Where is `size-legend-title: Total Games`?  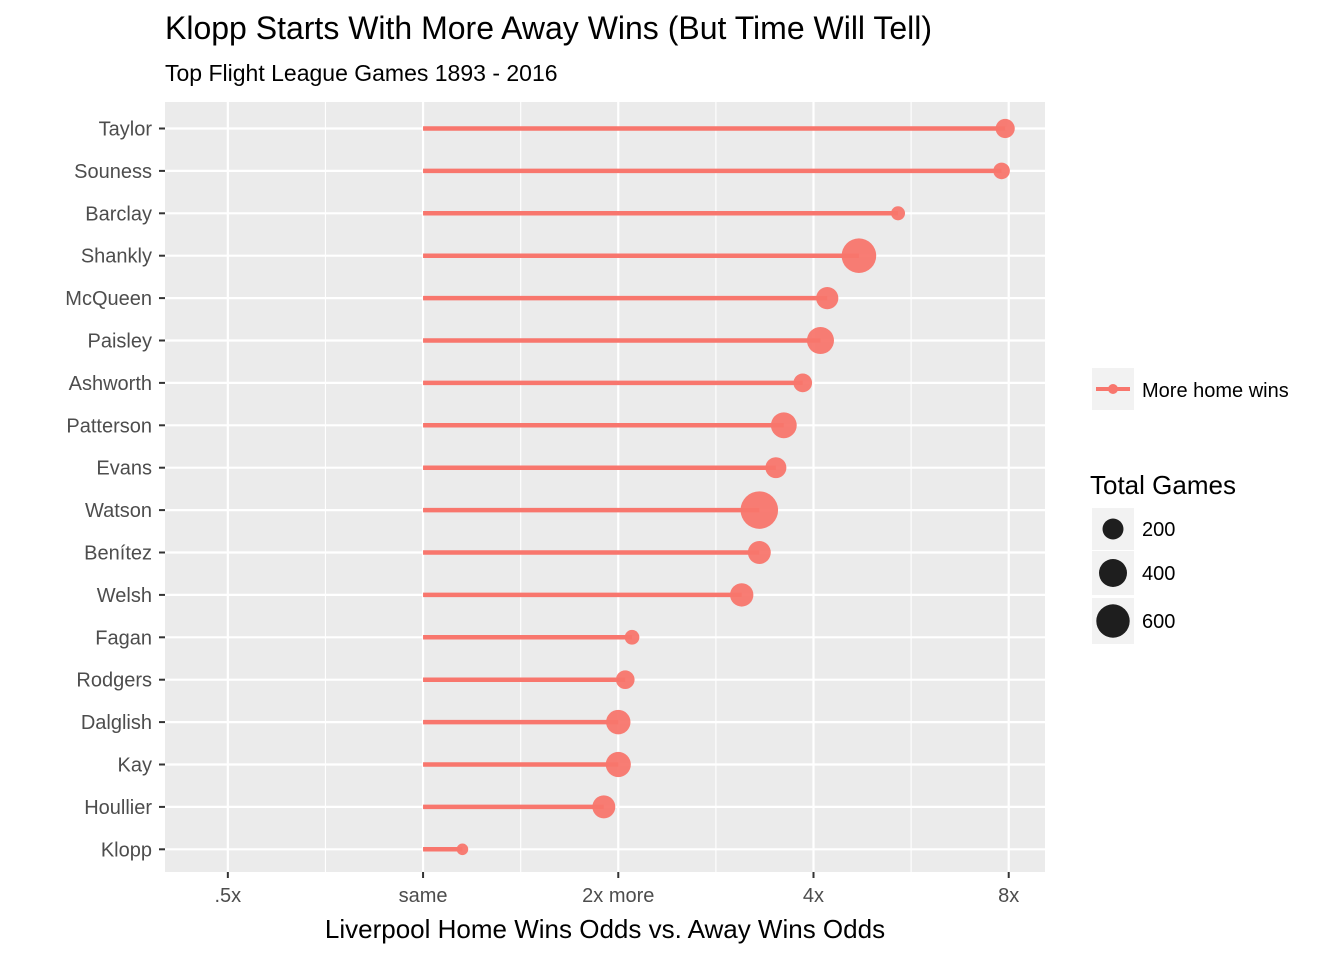
size-legend-title: Total Games is located at coordinates (1163, 485).